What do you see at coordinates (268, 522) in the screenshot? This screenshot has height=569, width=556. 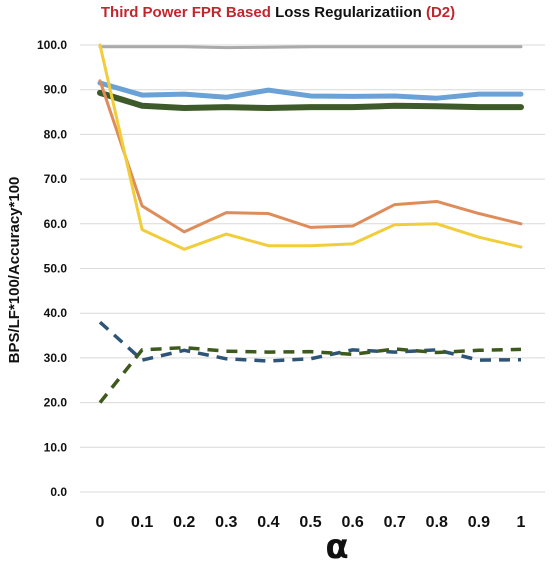 I see `x-tick-label: 0.4` at bounding box center [268, 522].